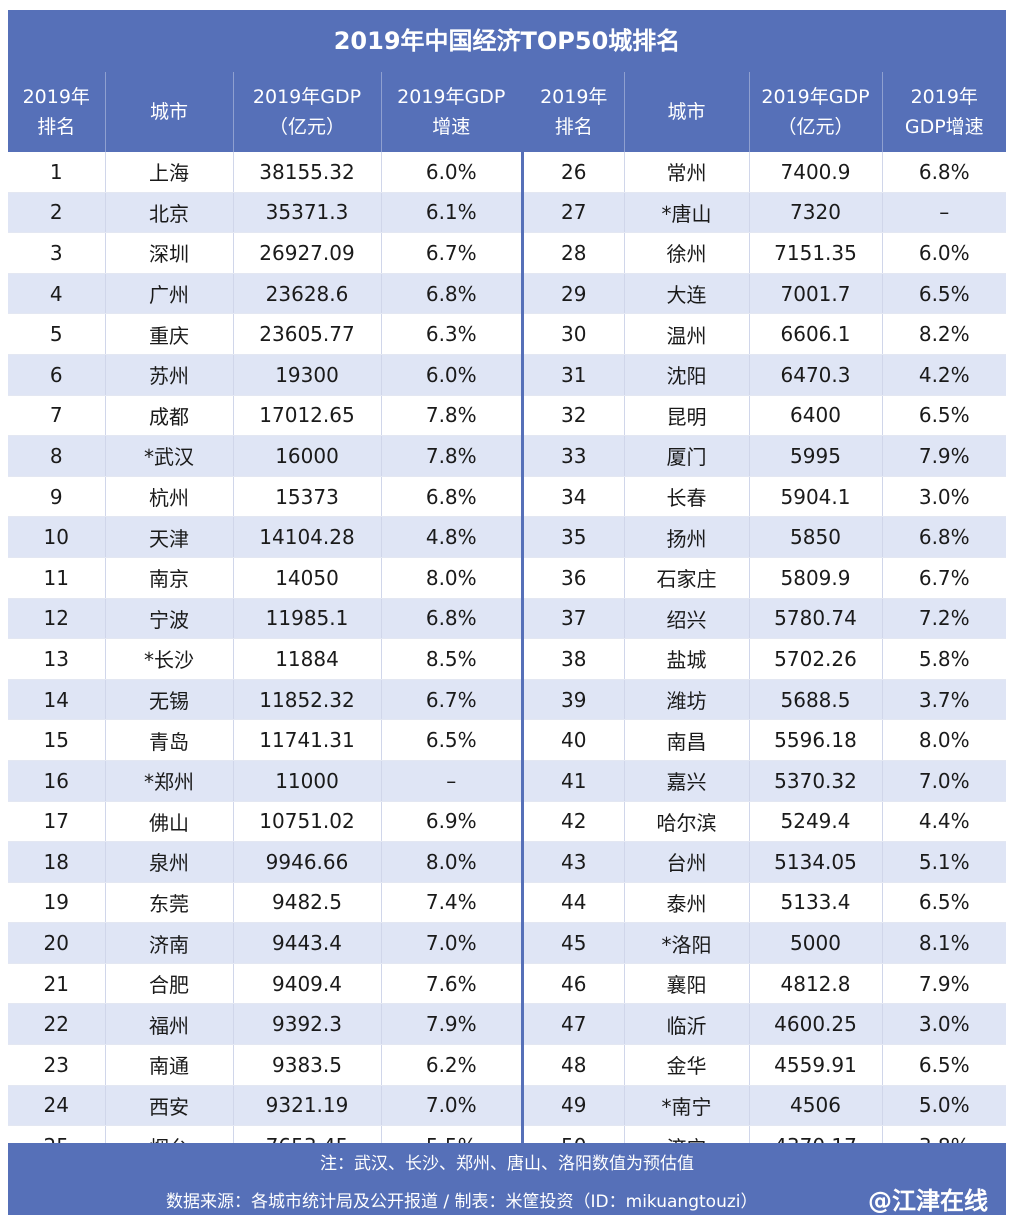 This screenshot has width=1014, height=1222. What do you see at coordinates (574, 456) in the screenshot?
I see `rank-cell: 33` at bounding box center [574, 456].